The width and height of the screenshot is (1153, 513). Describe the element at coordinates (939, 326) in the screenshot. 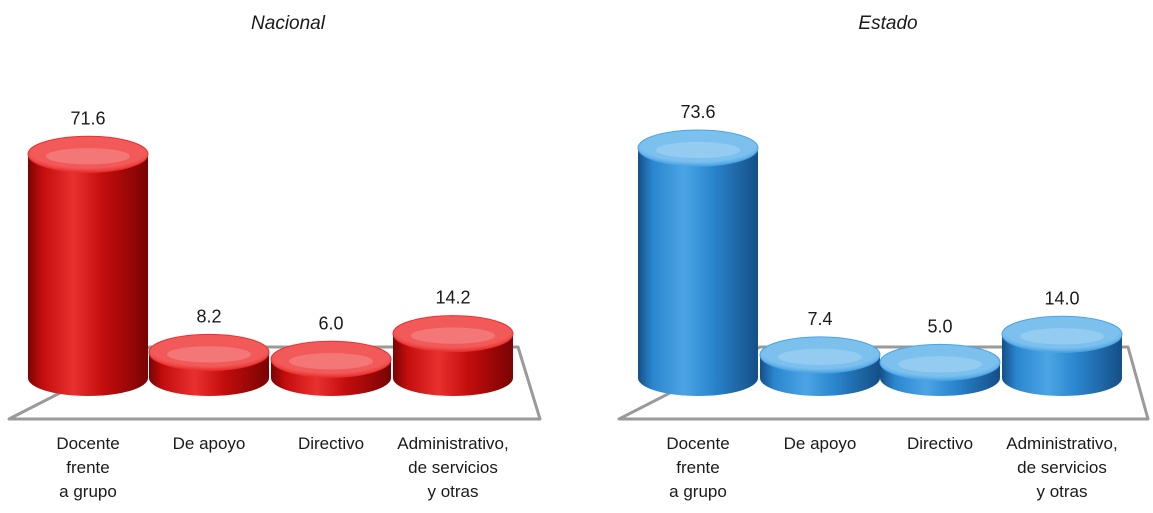

I see `value-label: 5.0` at that location.